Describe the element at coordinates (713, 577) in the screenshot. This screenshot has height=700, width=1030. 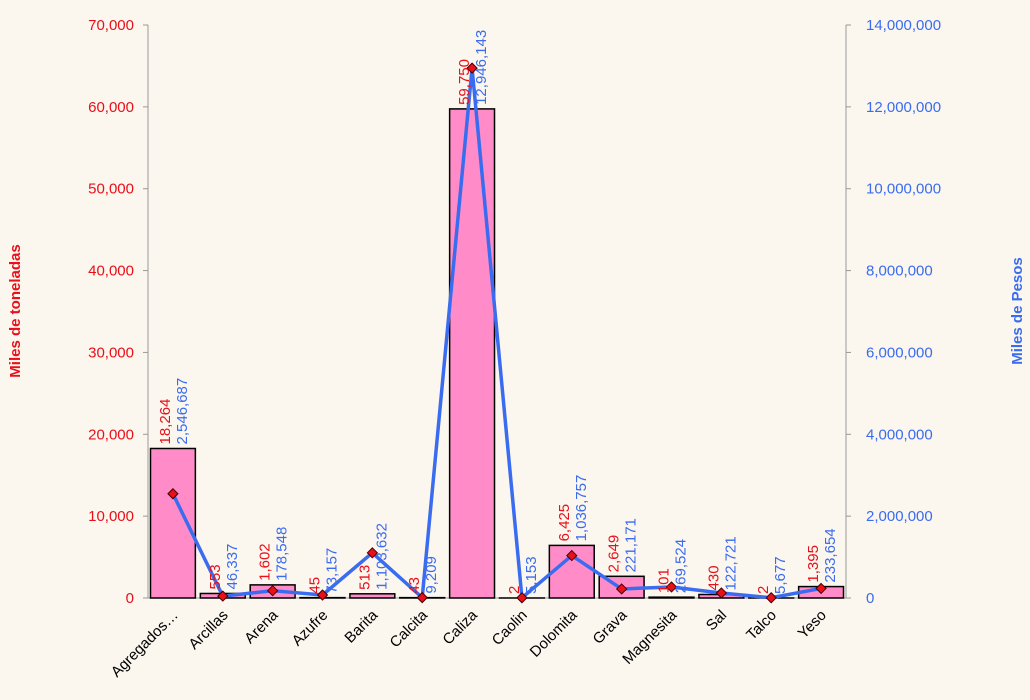
I see `value-label: 430` at that location.